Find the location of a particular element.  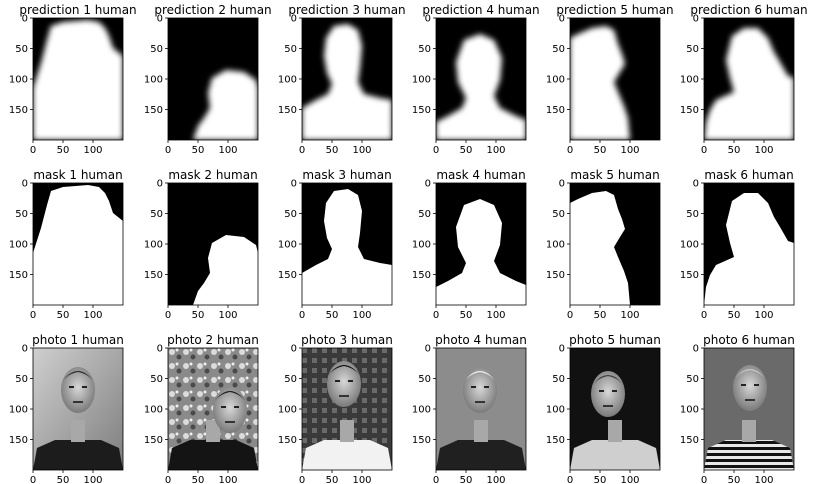

panel-title: mask 5 human is located at coordinates (614, 175).